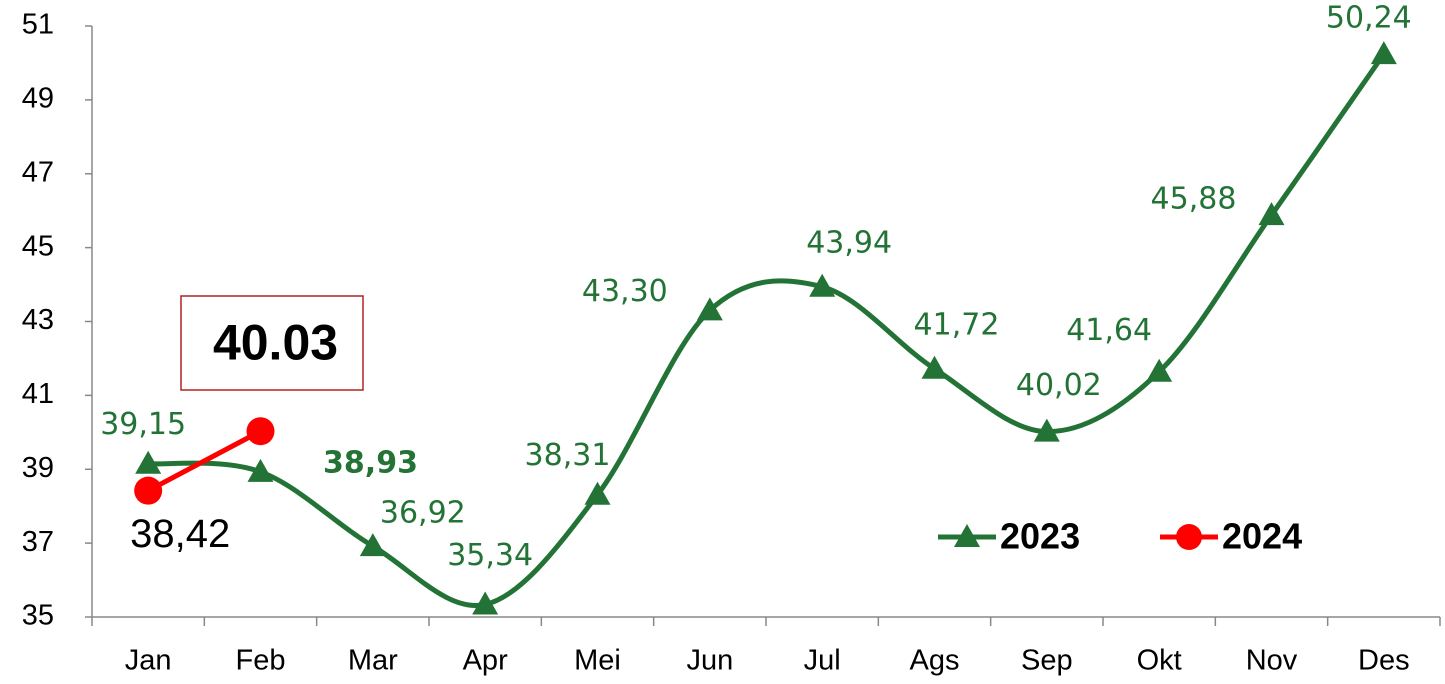 This screenshot has height=684, width=1445. Describe the element at coordinates (38, 542) in the screenshot. I see `y-tick-label: 37` at that location.